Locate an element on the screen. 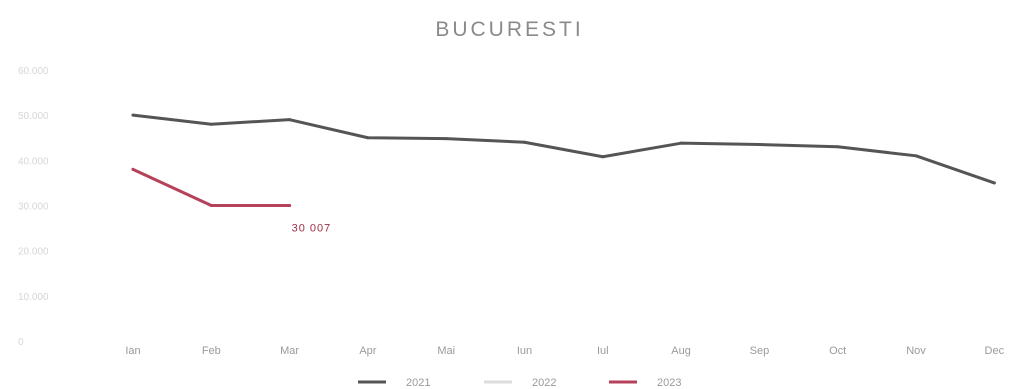 Image resolution: width=1019 pixels, height=389 pixels. y-tick-label: 50.000 is located at coordinates (33, 116).